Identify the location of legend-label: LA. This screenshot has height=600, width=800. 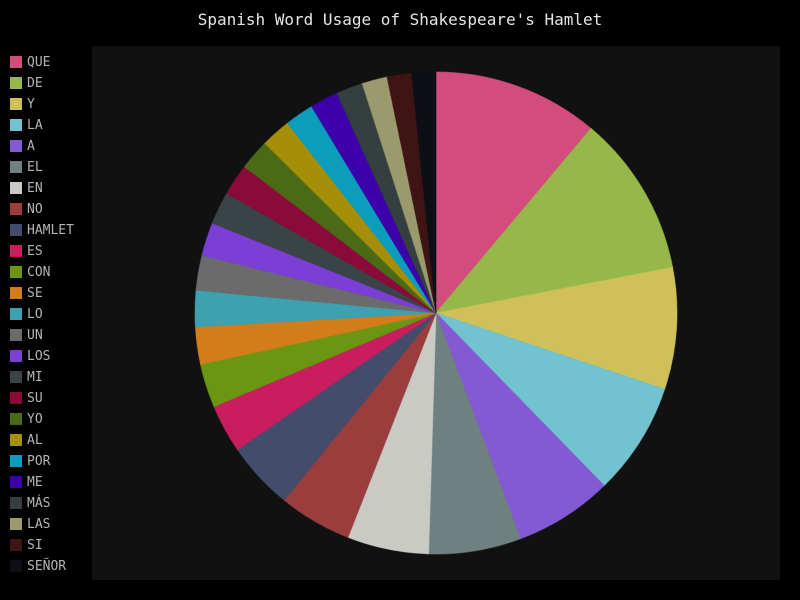
(35, 125).